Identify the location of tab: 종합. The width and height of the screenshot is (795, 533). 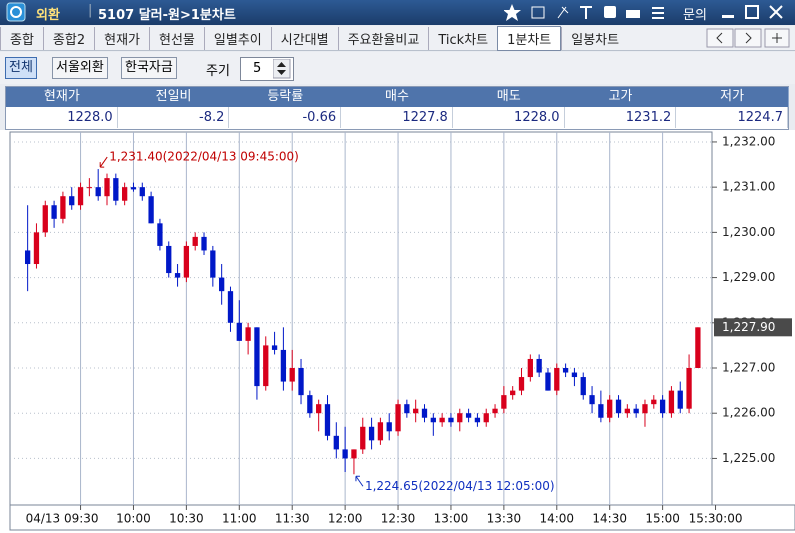
(21, 38).